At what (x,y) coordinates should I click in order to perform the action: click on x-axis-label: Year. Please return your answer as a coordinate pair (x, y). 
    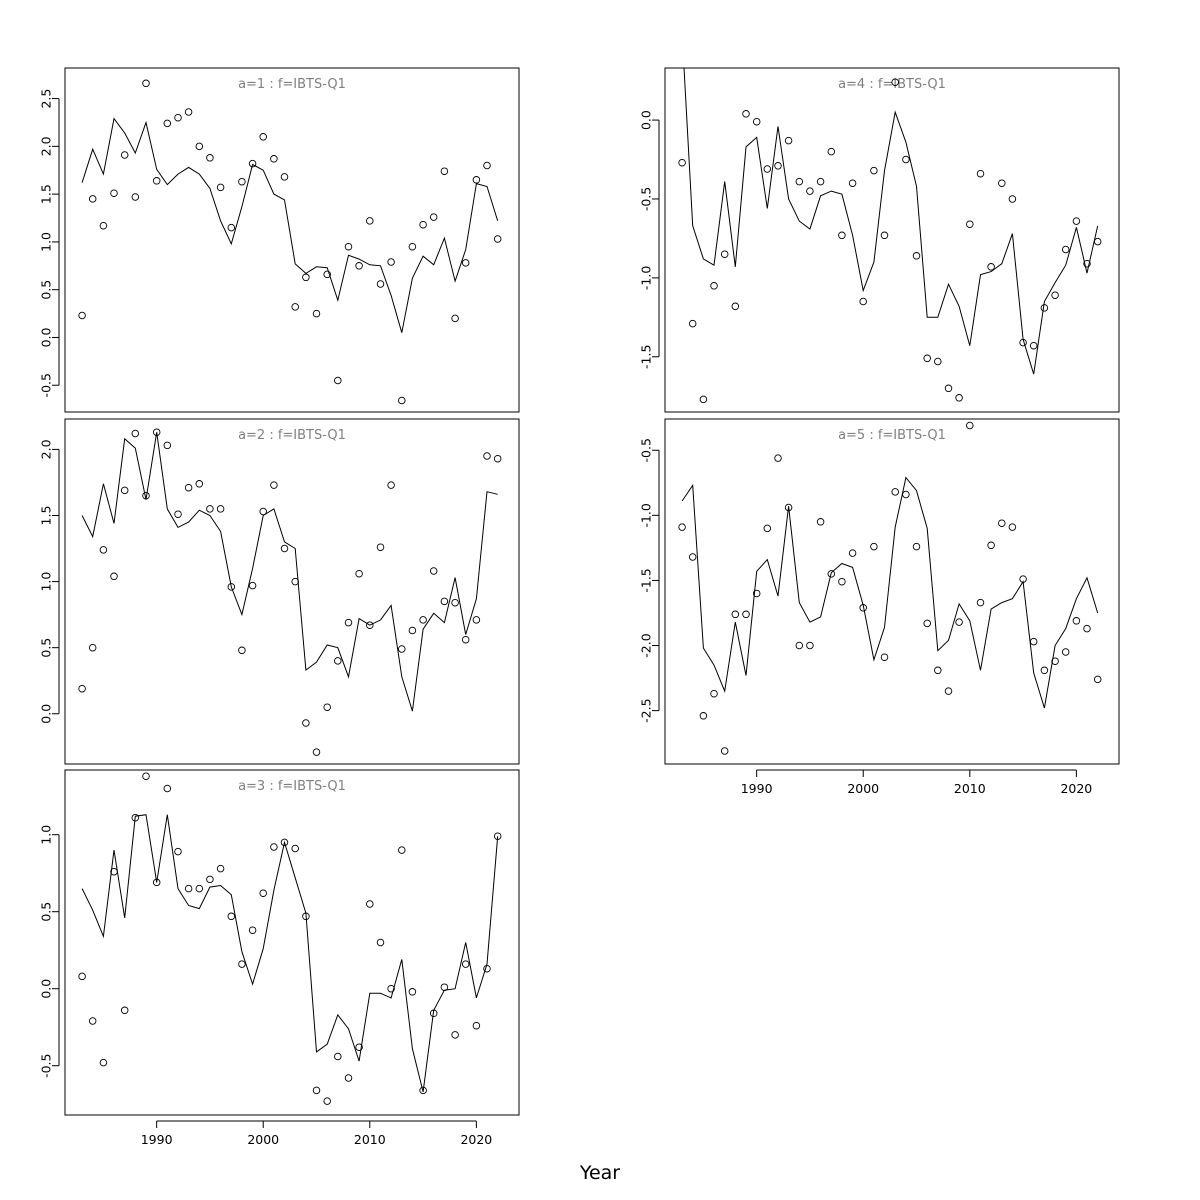
    Looking at the image, I should click on (599, 1173).